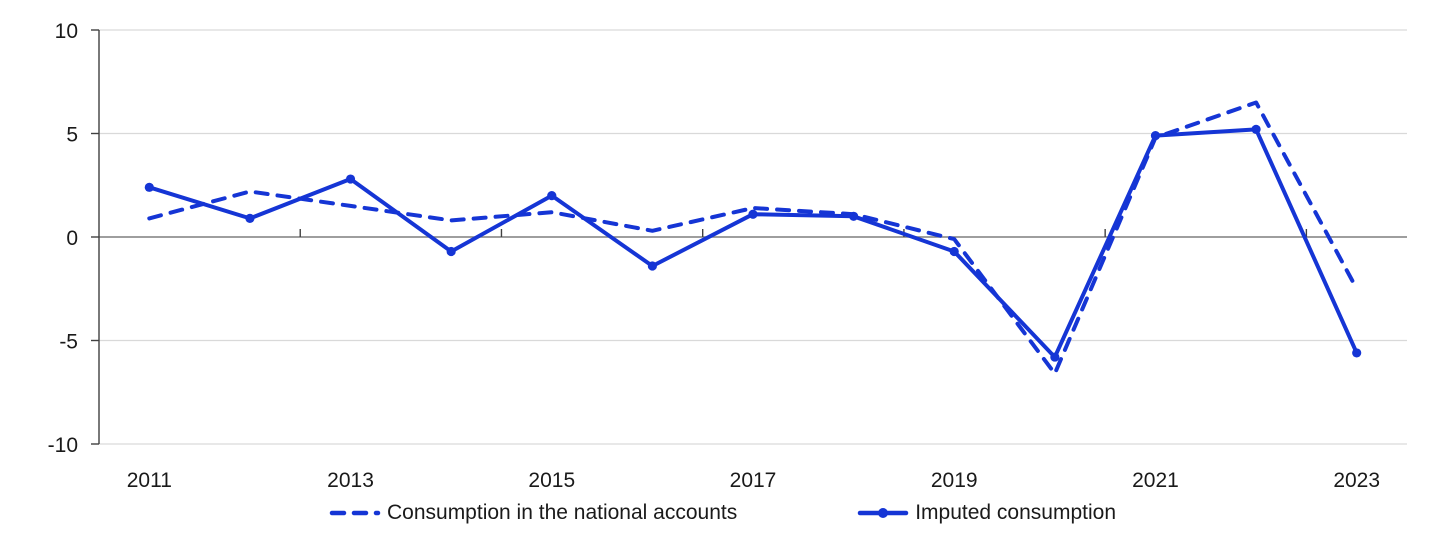 This screenshot has width=1445, height=545. I want to click on y-tick-label: 0, so click(72, 238).